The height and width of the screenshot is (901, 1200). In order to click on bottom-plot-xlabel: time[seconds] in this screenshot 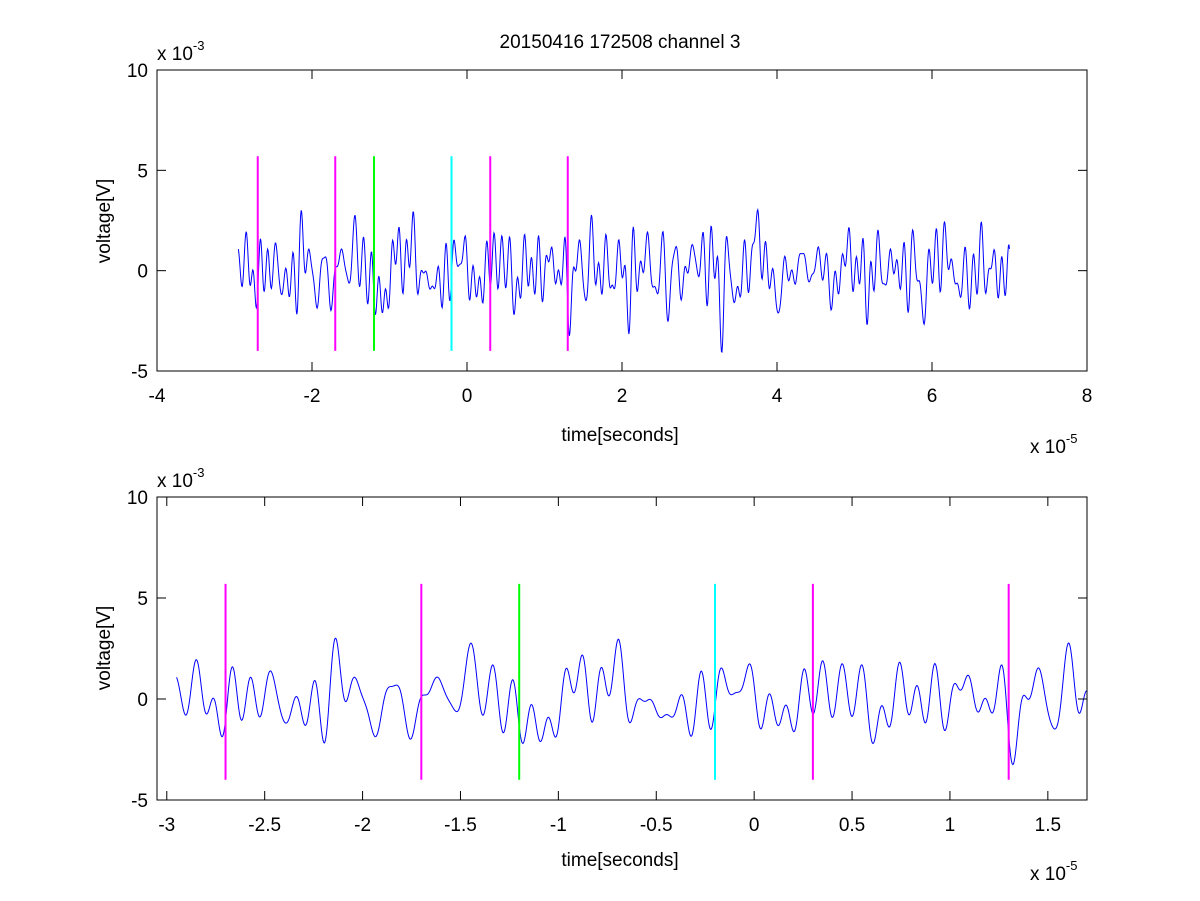, I will do `click(619, 860)`.